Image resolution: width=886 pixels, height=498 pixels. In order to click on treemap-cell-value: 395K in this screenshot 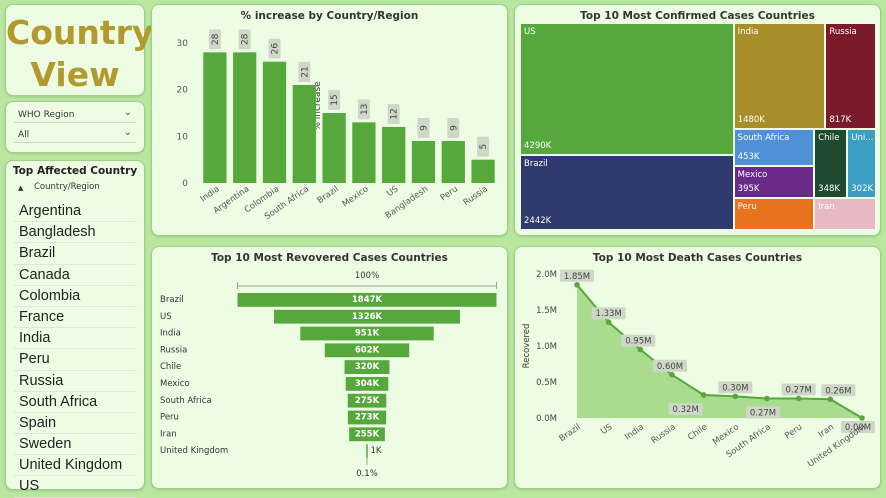, I will do `click(748, 189)`.